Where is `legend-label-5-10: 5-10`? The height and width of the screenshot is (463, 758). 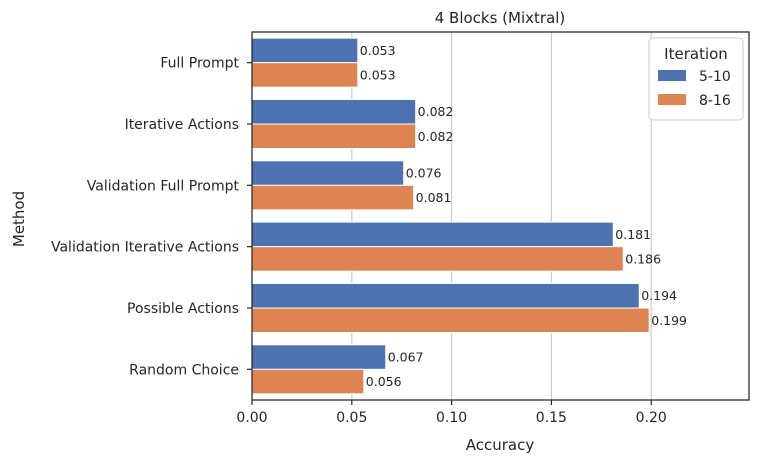
legend-label-5-10: 5-10 is located at coordinates (715, 77).